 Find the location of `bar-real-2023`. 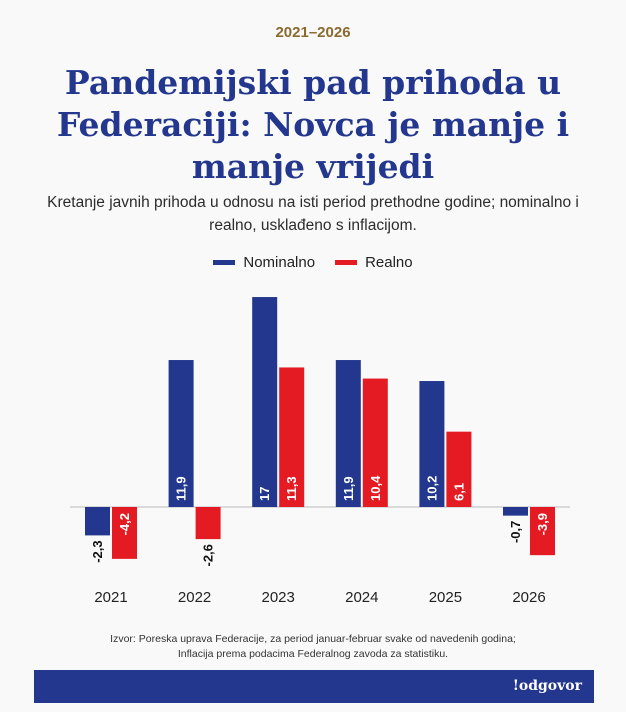

bar-real-2023 is located at coordinates (292, 437).